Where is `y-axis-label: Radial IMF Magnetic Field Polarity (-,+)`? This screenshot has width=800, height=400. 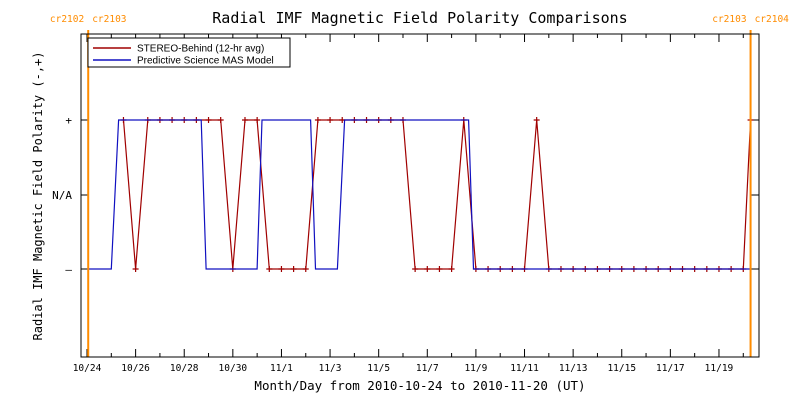
y-axis-label: Radial IMF Magnetic Field Polarity (-,+) is located at coordinates (38, 196).